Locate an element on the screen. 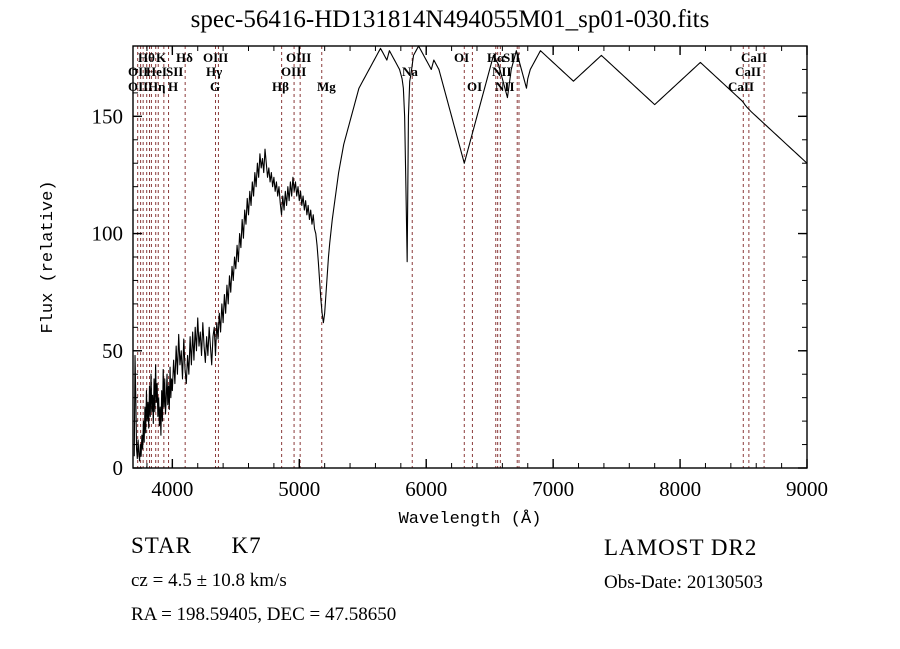  x-tick-label: 4000 is located at coordinates (172, 489).